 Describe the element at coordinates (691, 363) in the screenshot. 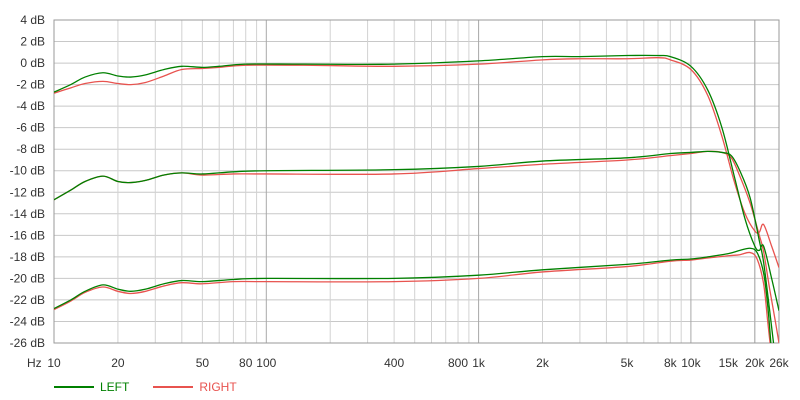

I see `x-tick-label: 10k` at that location.